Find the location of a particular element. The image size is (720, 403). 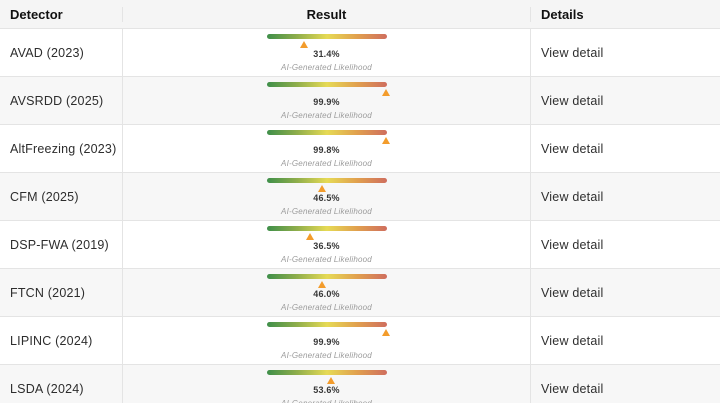

detector-name: CFM (2025) is located at coordinates (44, 196).